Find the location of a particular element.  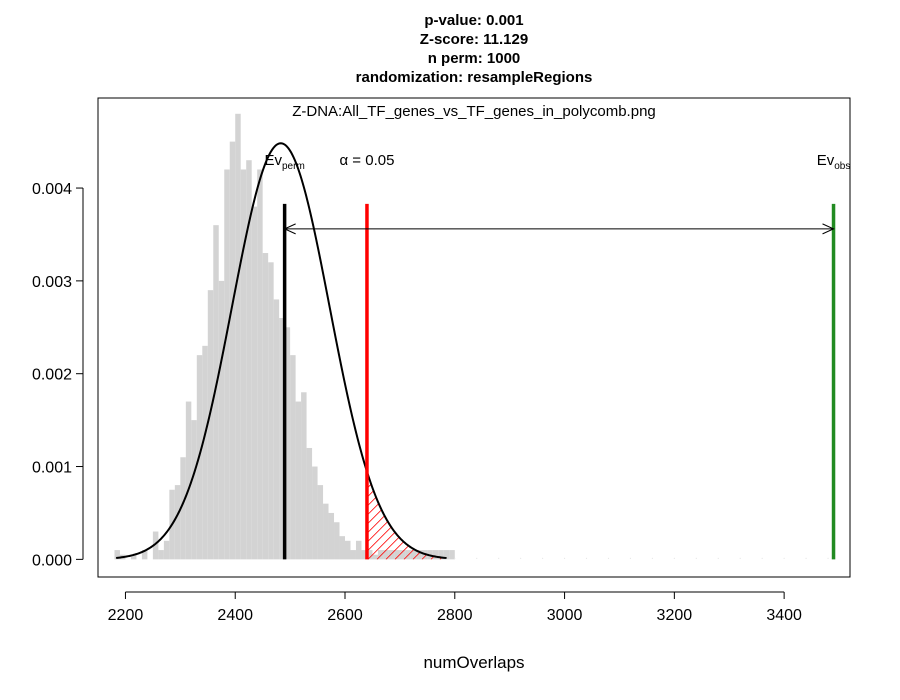

arrow-head-left is located at coordinates (289, 229).